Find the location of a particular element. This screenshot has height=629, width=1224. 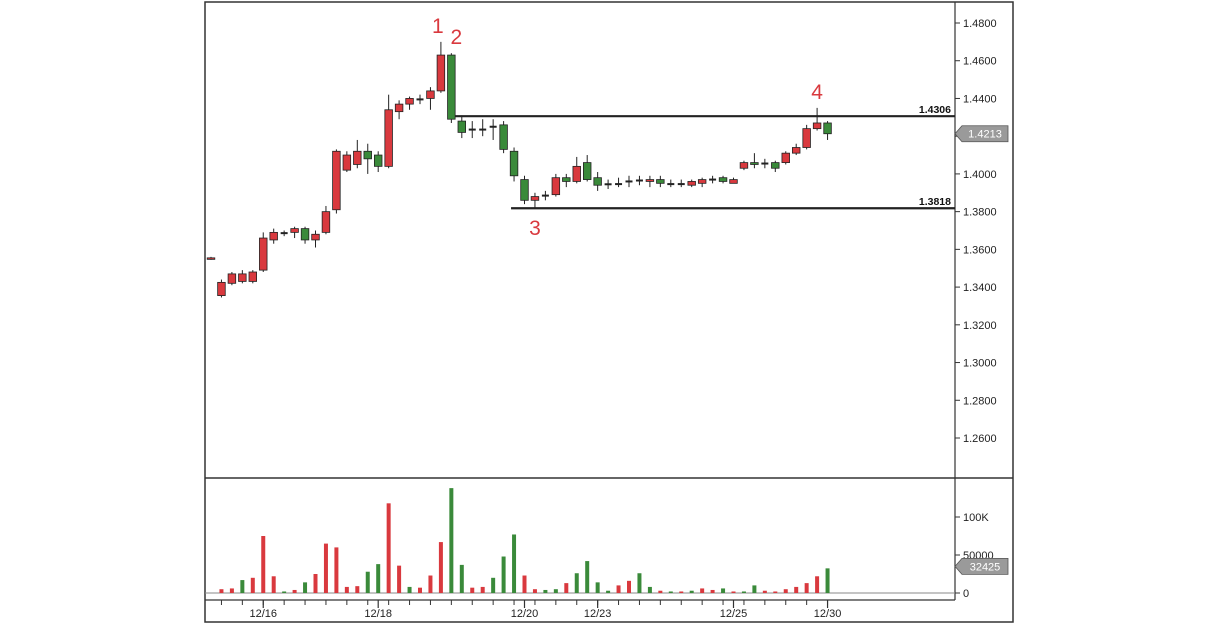

price-tick-label: 1.3600 is located at coordinates (980, 250).